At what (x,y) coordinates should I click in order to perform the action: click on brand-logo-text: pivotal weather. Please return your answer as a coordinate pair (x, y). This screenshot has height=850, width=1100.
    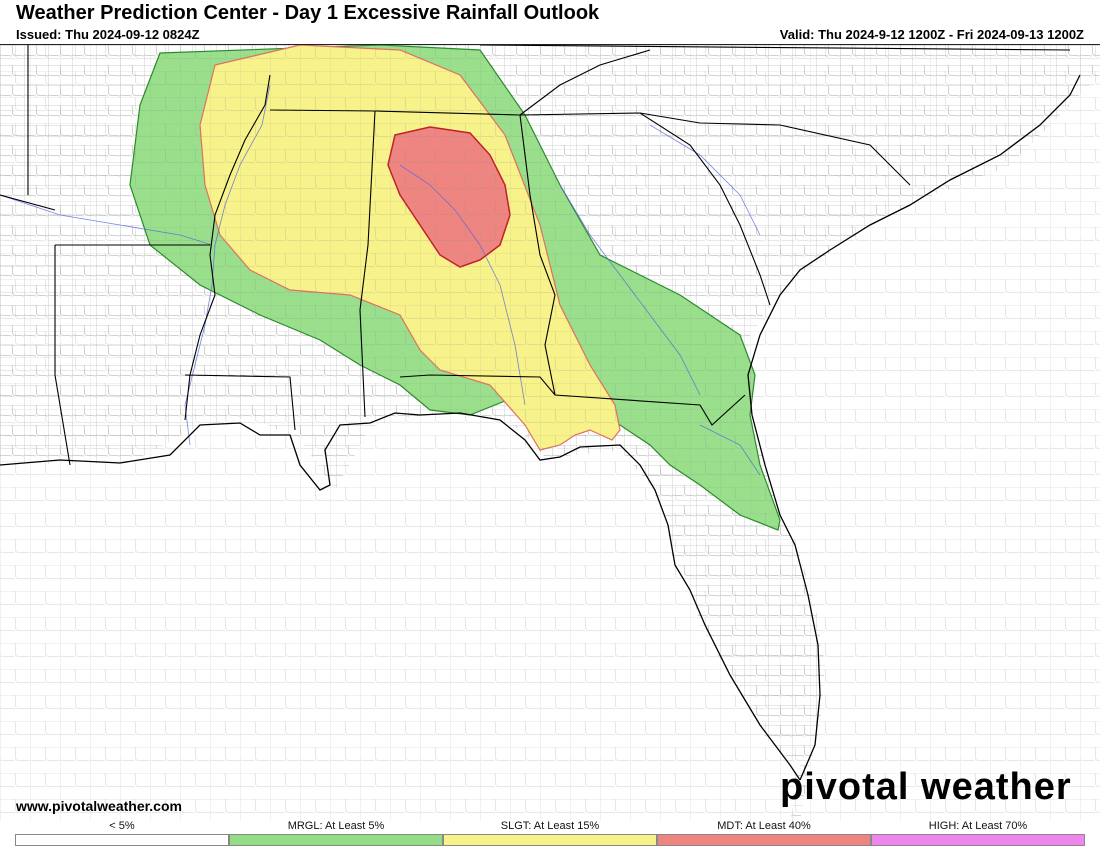
    Looking at the image, I should click on (926, 787).